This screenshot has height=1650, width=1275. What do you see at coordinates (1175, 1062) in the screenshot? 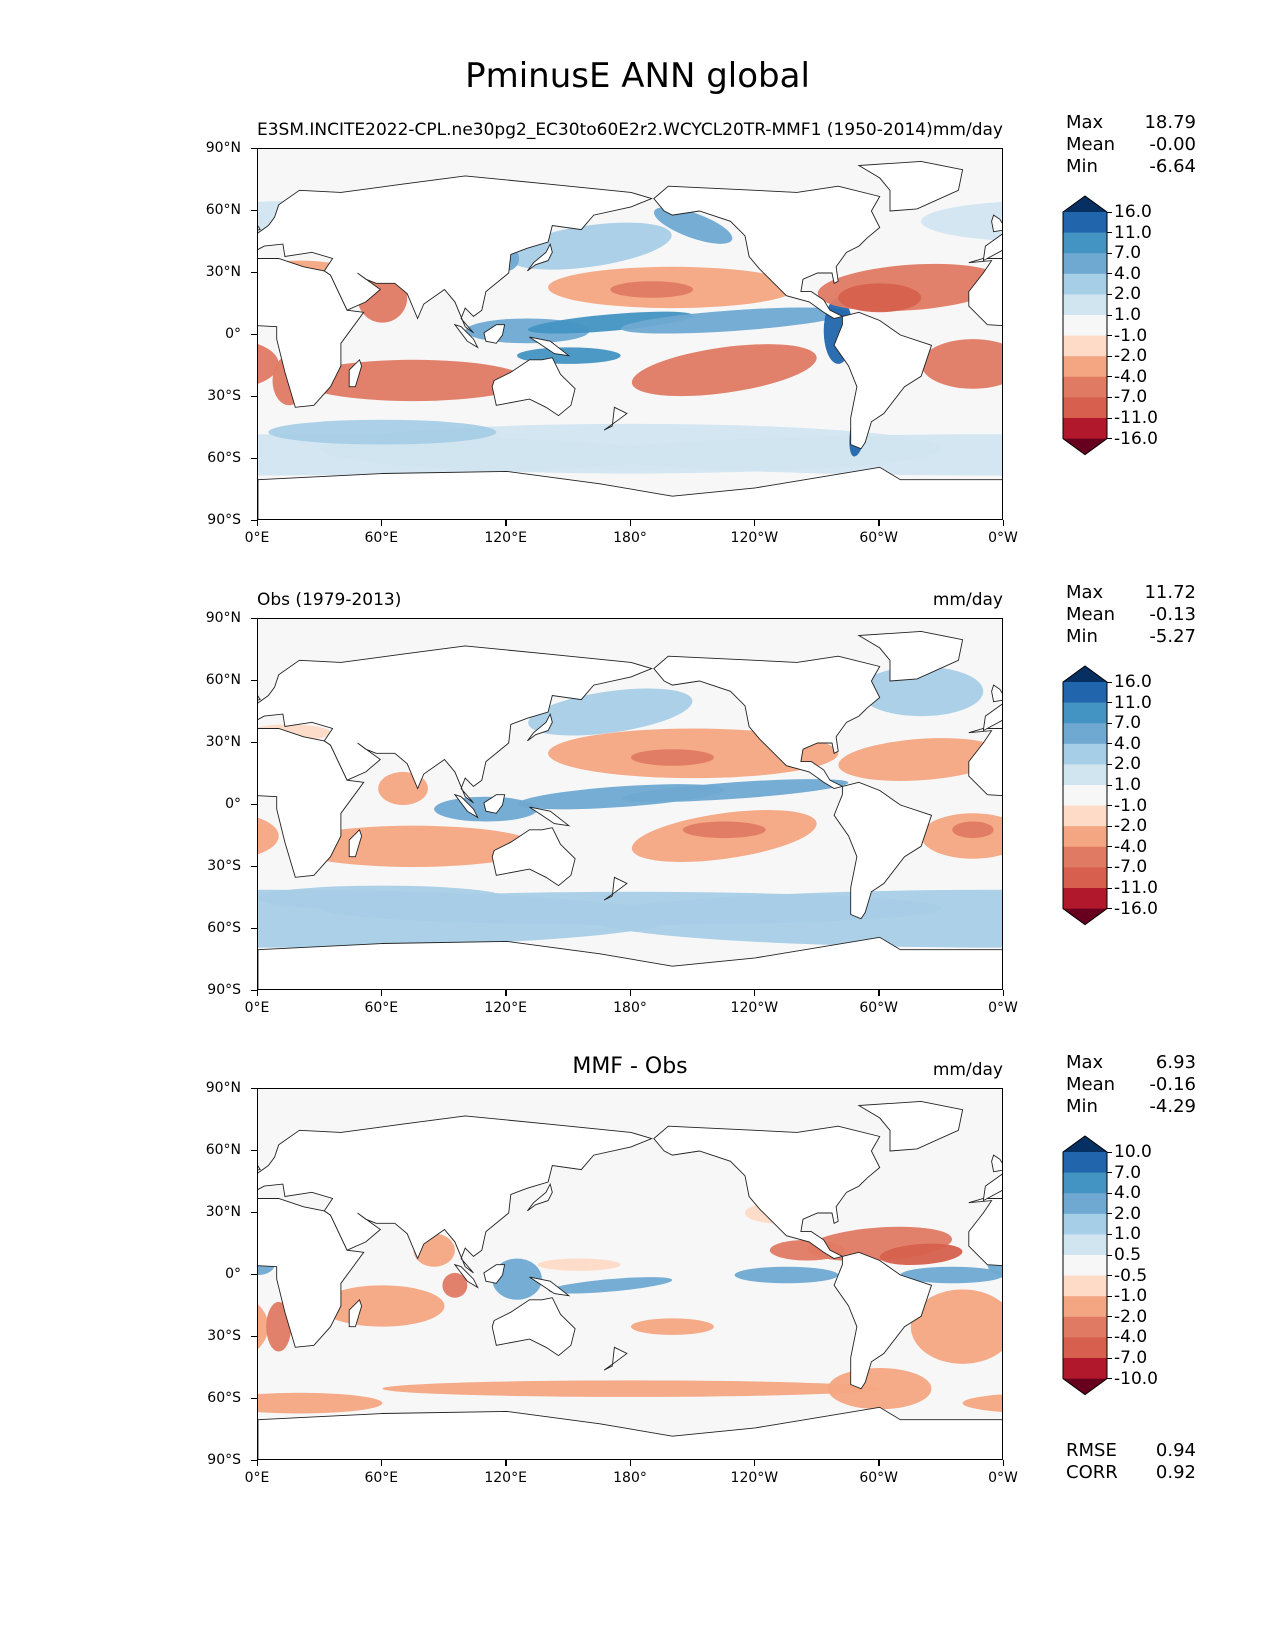
I see `stat-value: 6.93` at bounding box center [1175, 1062].